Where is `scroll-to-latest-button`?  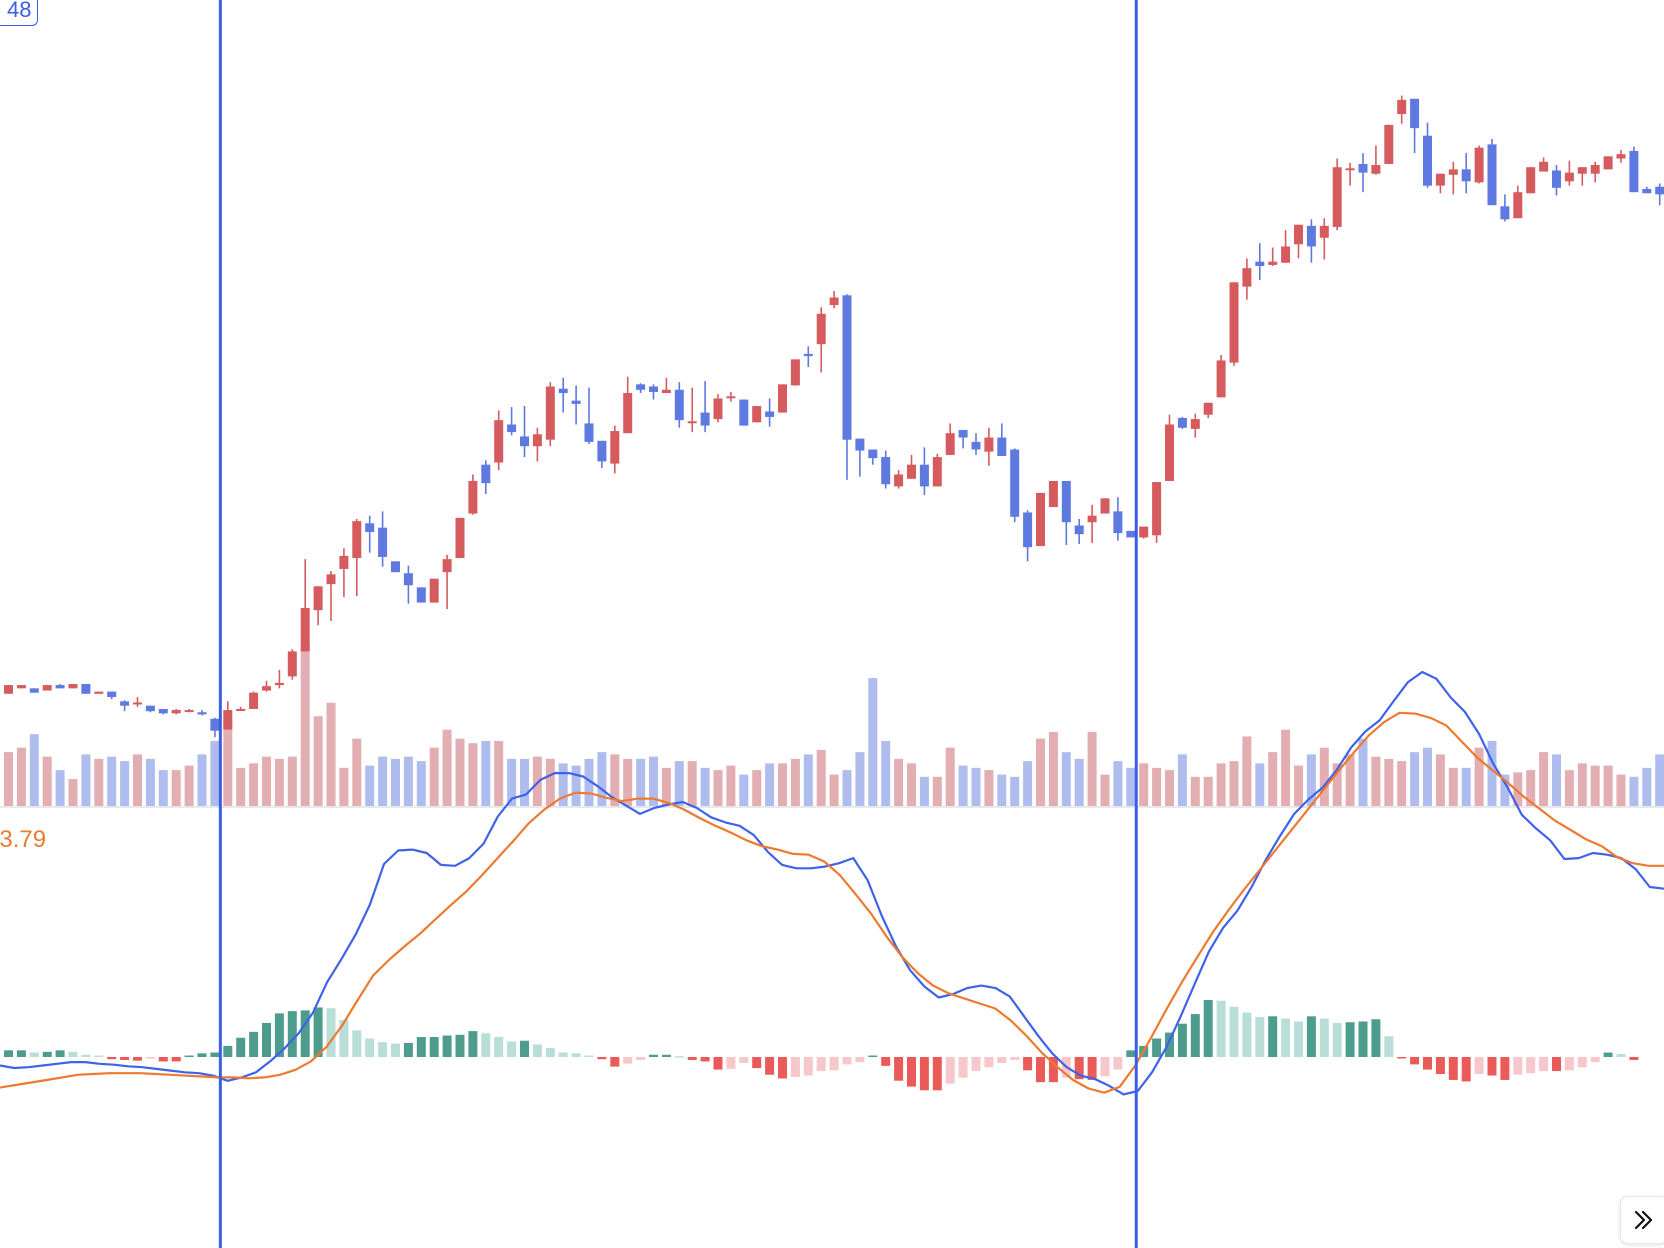
scroll-to-latest-button is located at coordinates (1642, 1220).